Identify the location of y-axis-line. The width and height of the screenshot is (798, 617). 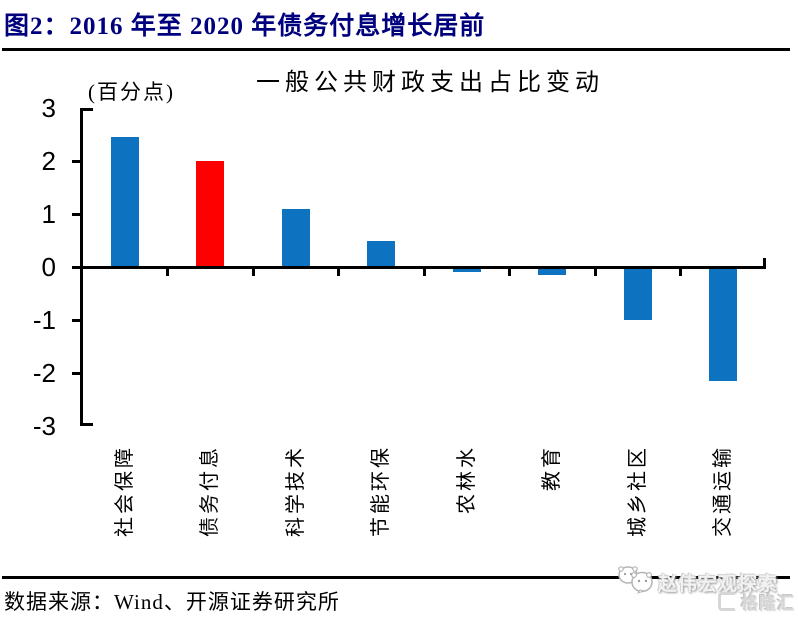
(81, 267).